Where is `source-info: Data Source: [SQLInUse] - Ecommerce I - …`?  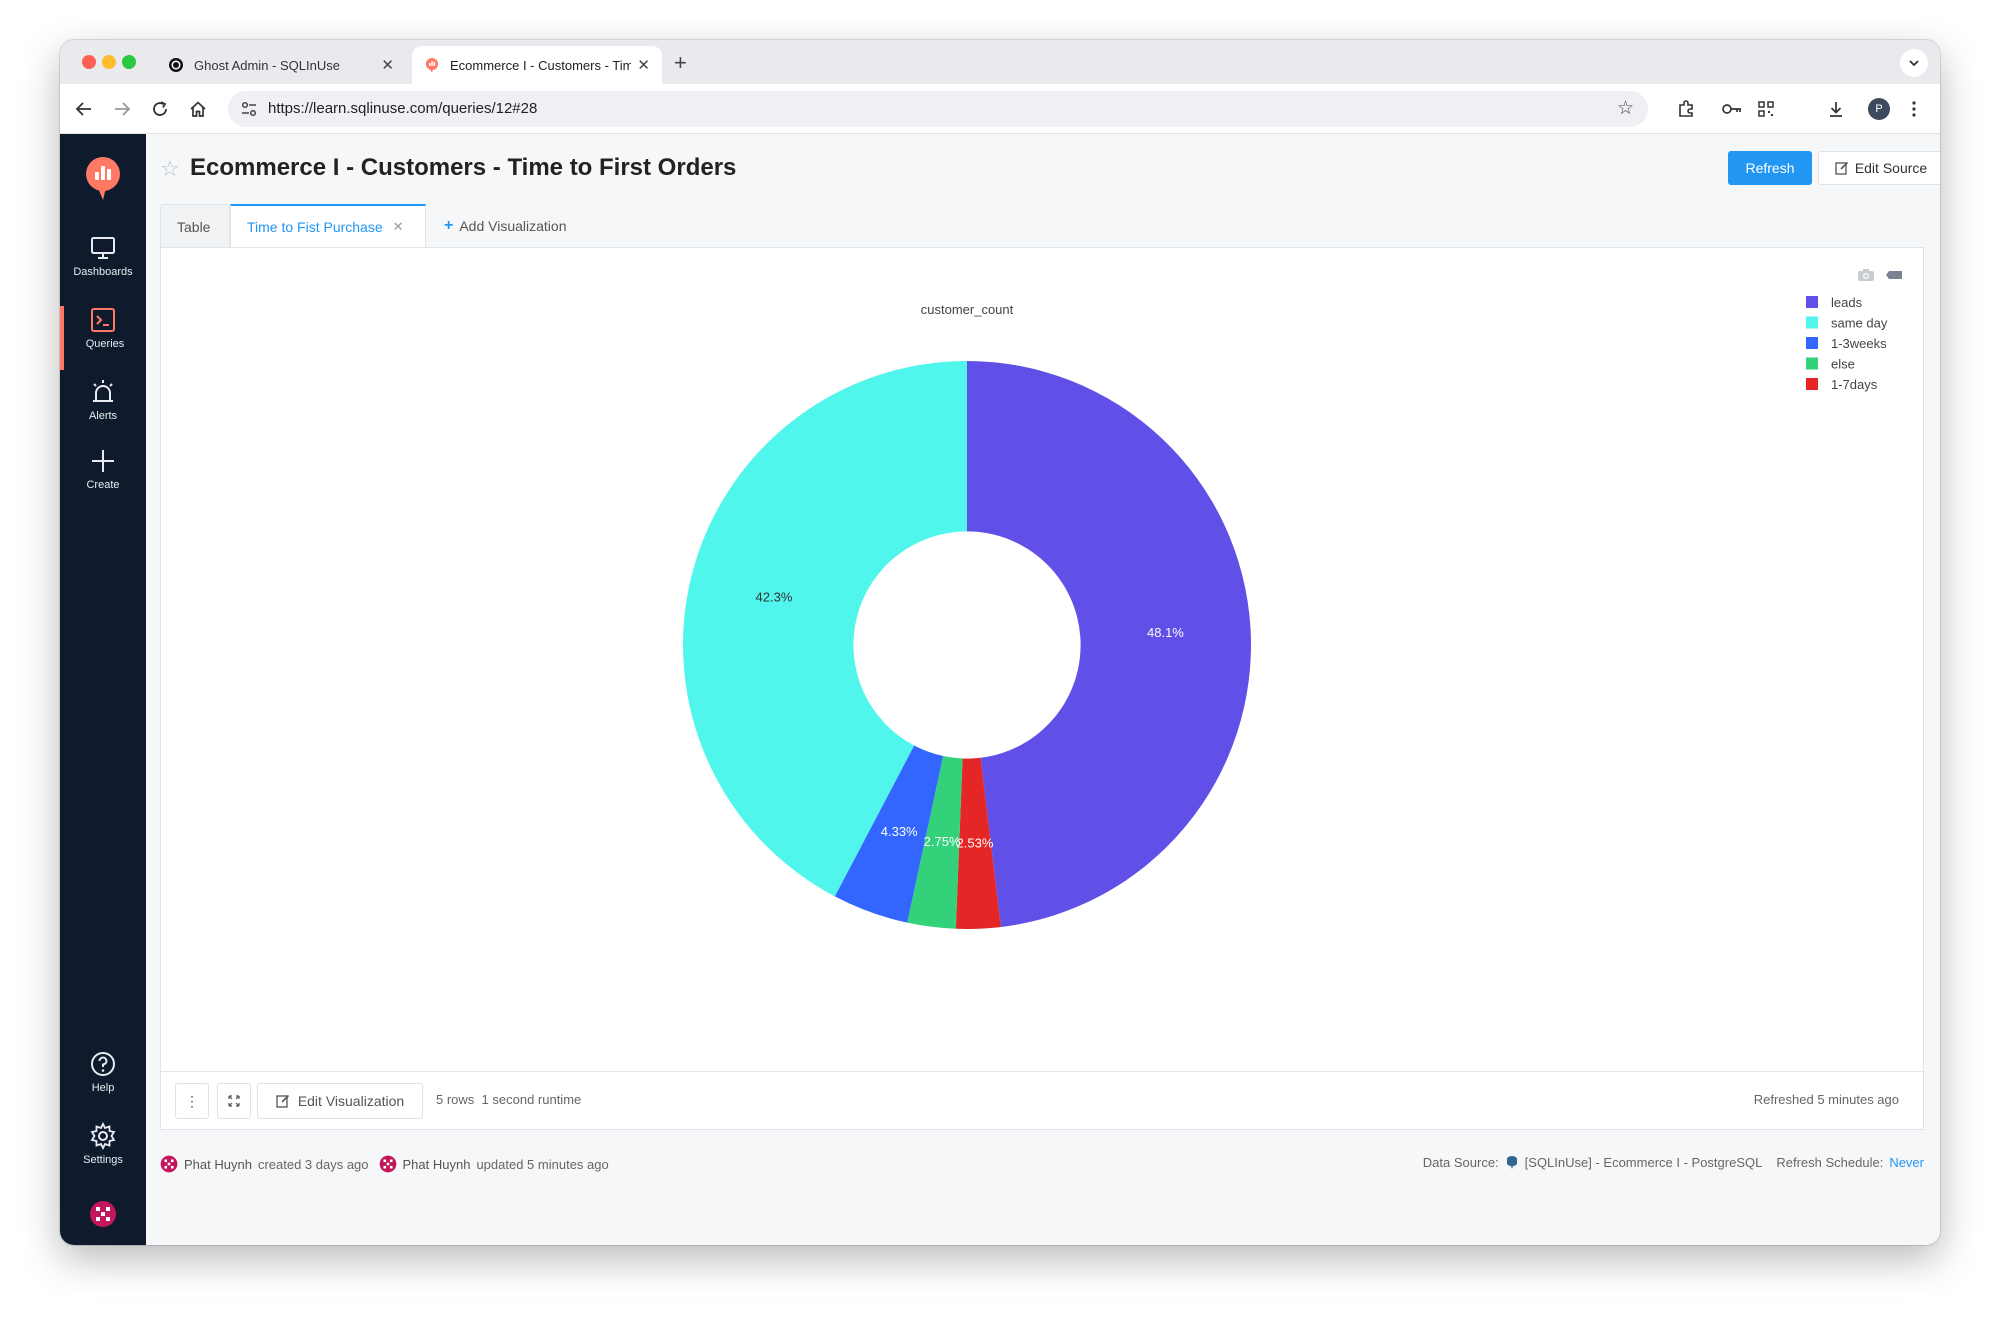
source-info: Data Source: [SQLInUse] - Ecommerce I - … is located at coordinates (1673, 1162).